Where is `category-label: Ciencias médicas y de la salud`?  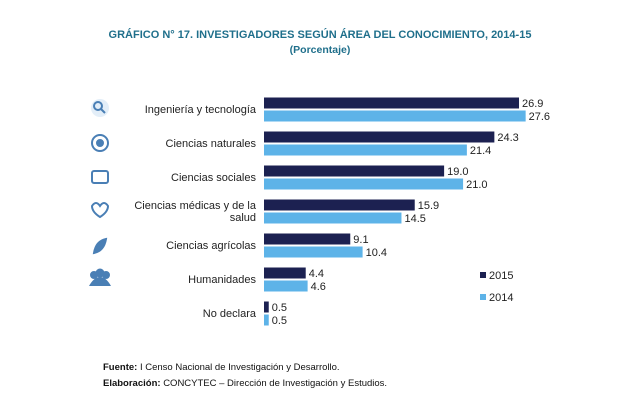
category-label: Ciencias médicas y de la salud is located at coordinates (195, 211).